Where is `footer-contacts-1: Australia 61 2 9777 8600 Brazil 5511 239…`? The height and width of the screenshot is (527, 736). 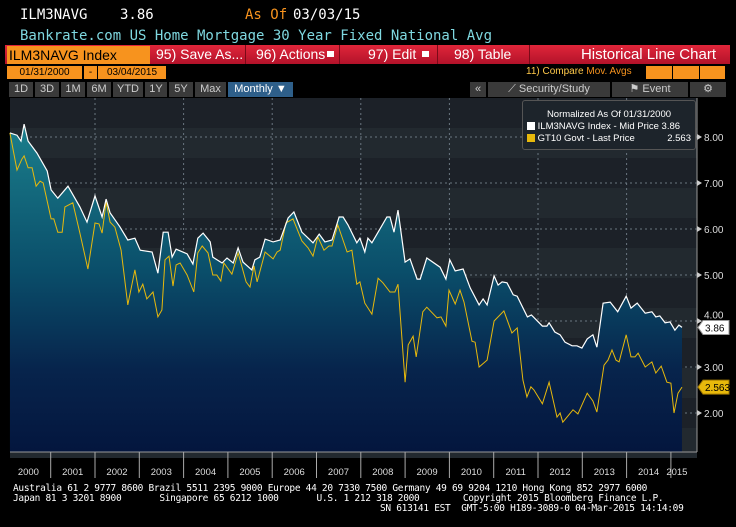 footer-contacts-1: Australia 61 2 9777 8600 Brazil 5511 239… is located at coordinates (330, 488).